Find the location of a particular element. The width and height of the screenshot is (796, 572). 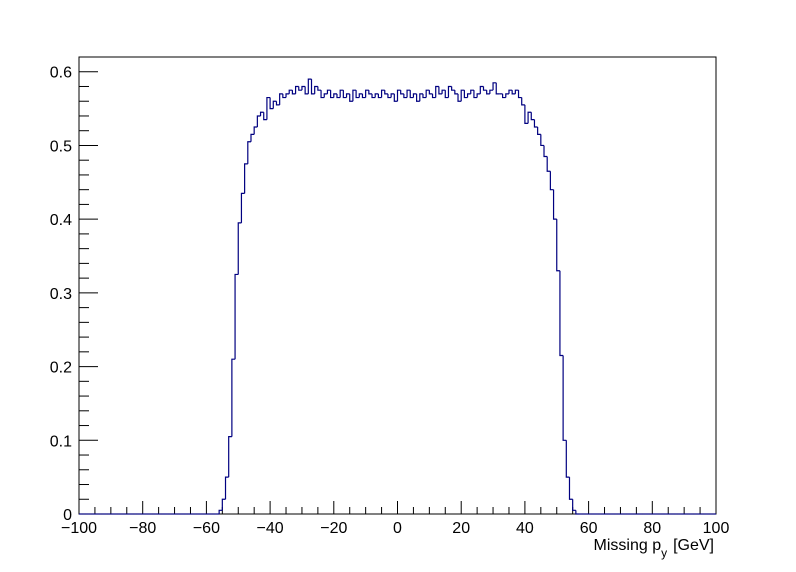

y-tick-label: 0.5 is located at coordinates (61, 146).